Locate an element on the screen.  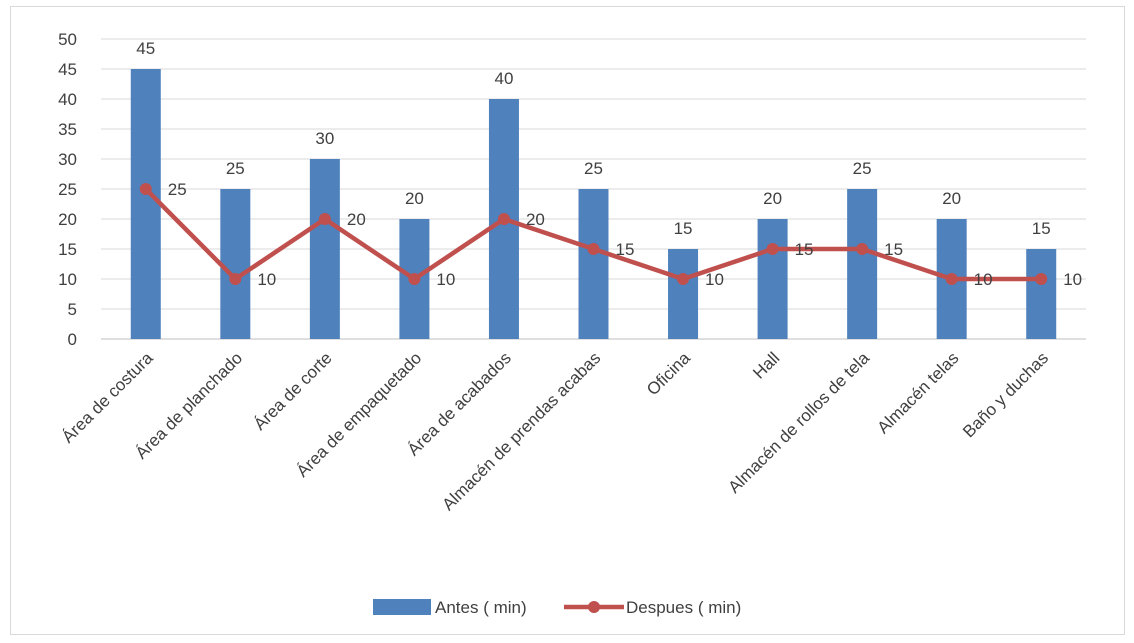
y-tick-label: 20 is located at coordinates (67, 219).